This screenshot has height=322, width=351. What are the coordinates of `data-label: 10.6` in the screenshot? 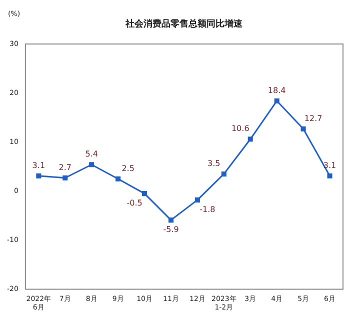 It's located at (240, 129).